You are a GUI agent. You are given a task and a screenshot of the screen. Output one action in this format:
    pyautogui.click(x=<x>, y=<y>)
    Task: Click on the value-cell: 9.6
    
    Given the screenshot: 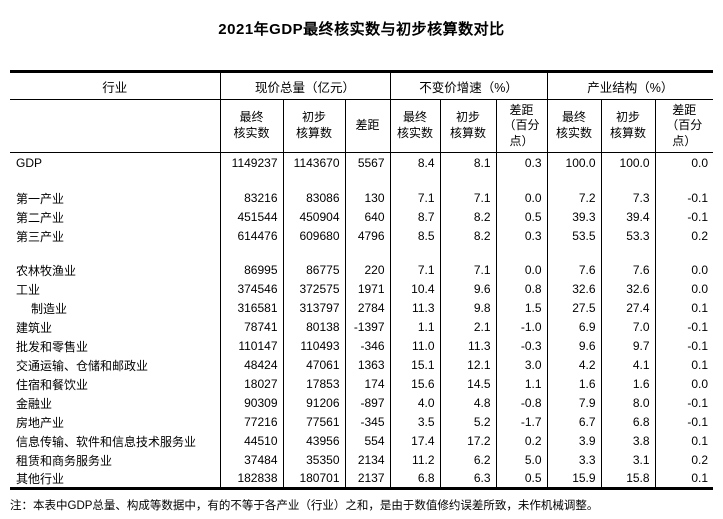 What is the action you would take?
    pyautogui.click(x=574, y=346)
    